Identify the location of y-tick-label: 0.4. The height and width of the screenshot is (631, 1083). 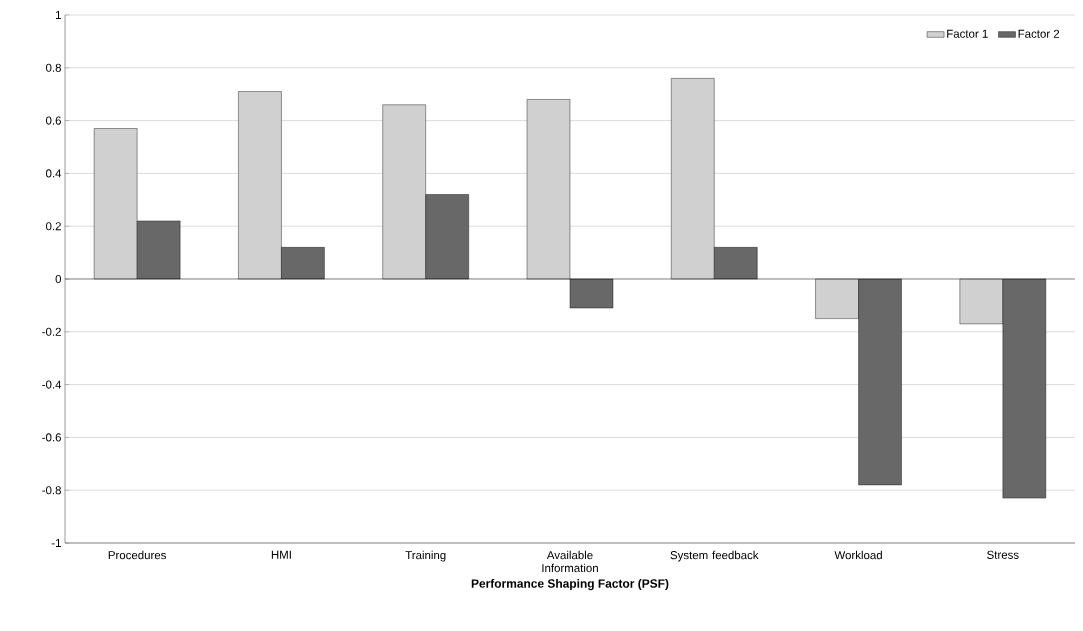
(54, 173).